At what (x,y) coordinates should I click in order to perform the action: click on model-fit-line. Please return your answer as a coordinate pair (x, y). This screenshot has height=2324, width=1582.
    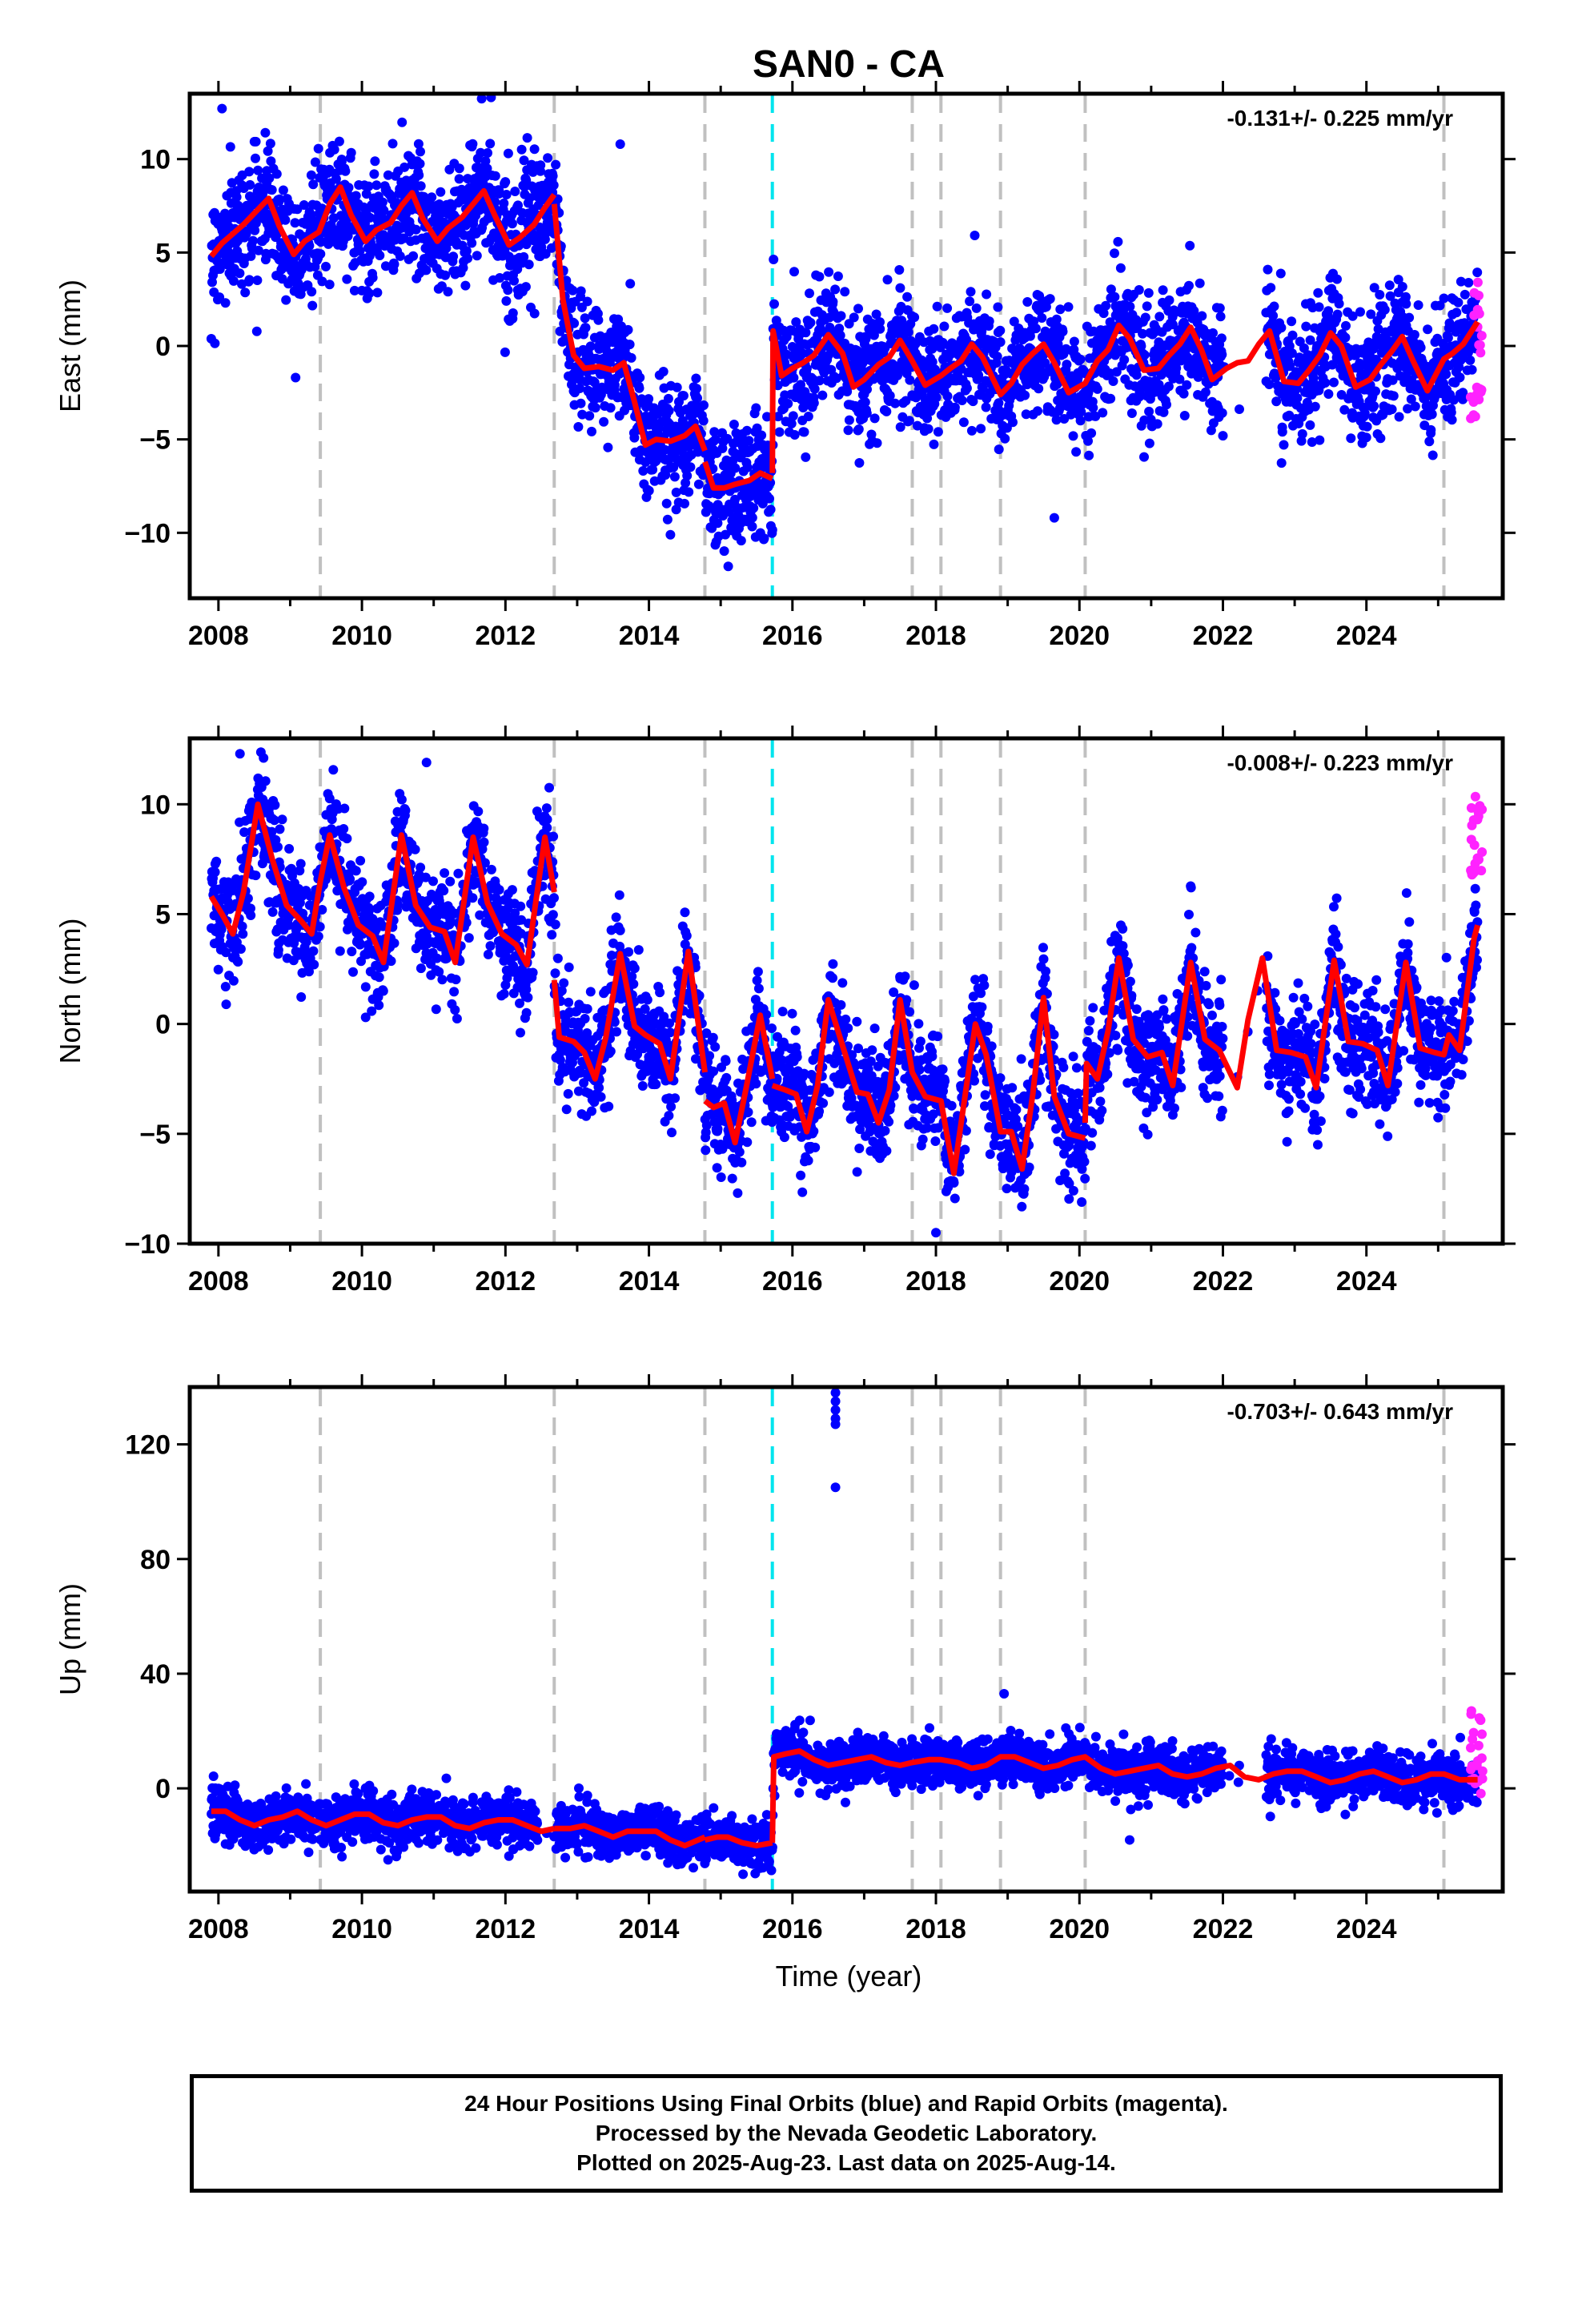
    Looking at the image, I should click on (845, 337).